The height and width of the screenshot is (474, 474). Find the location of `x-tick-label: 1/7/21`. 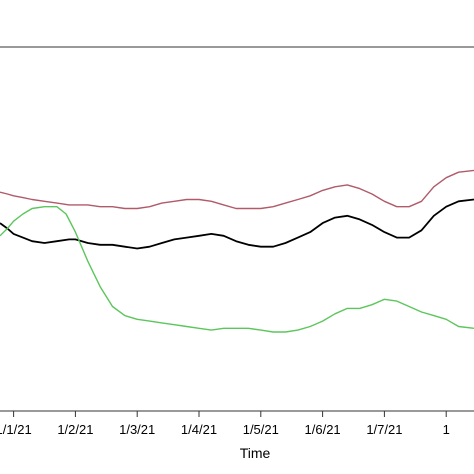

x-tick-label: 1/7/21 is located at coordinates (384, 429).